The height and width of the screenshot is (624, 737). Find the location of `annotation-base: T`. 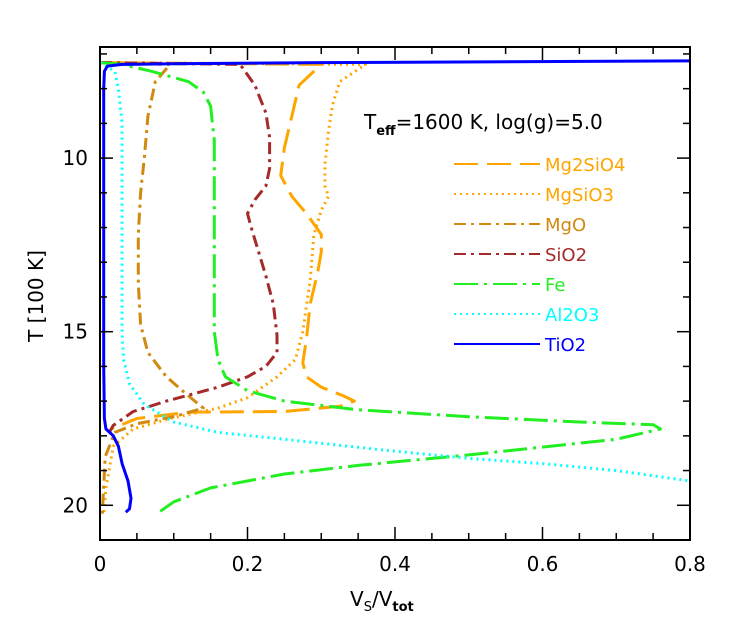

annotation-base: T is located at coordinates (370, 122).